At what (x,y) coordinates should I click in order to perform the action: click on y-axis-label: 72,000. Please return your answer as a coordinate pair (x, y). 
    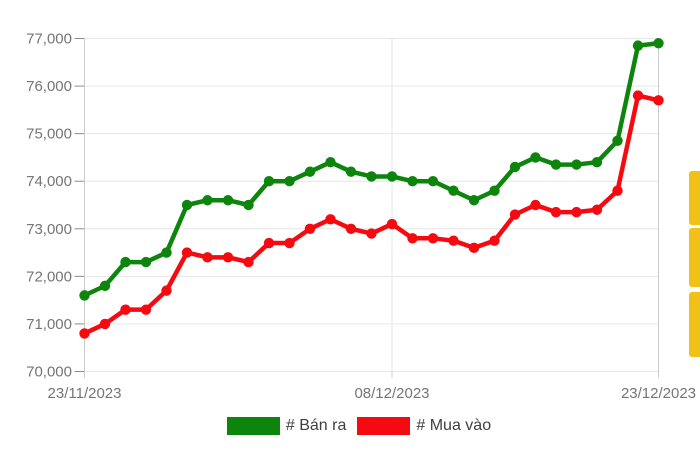
    Looking at the image, I should click on (49, 276).